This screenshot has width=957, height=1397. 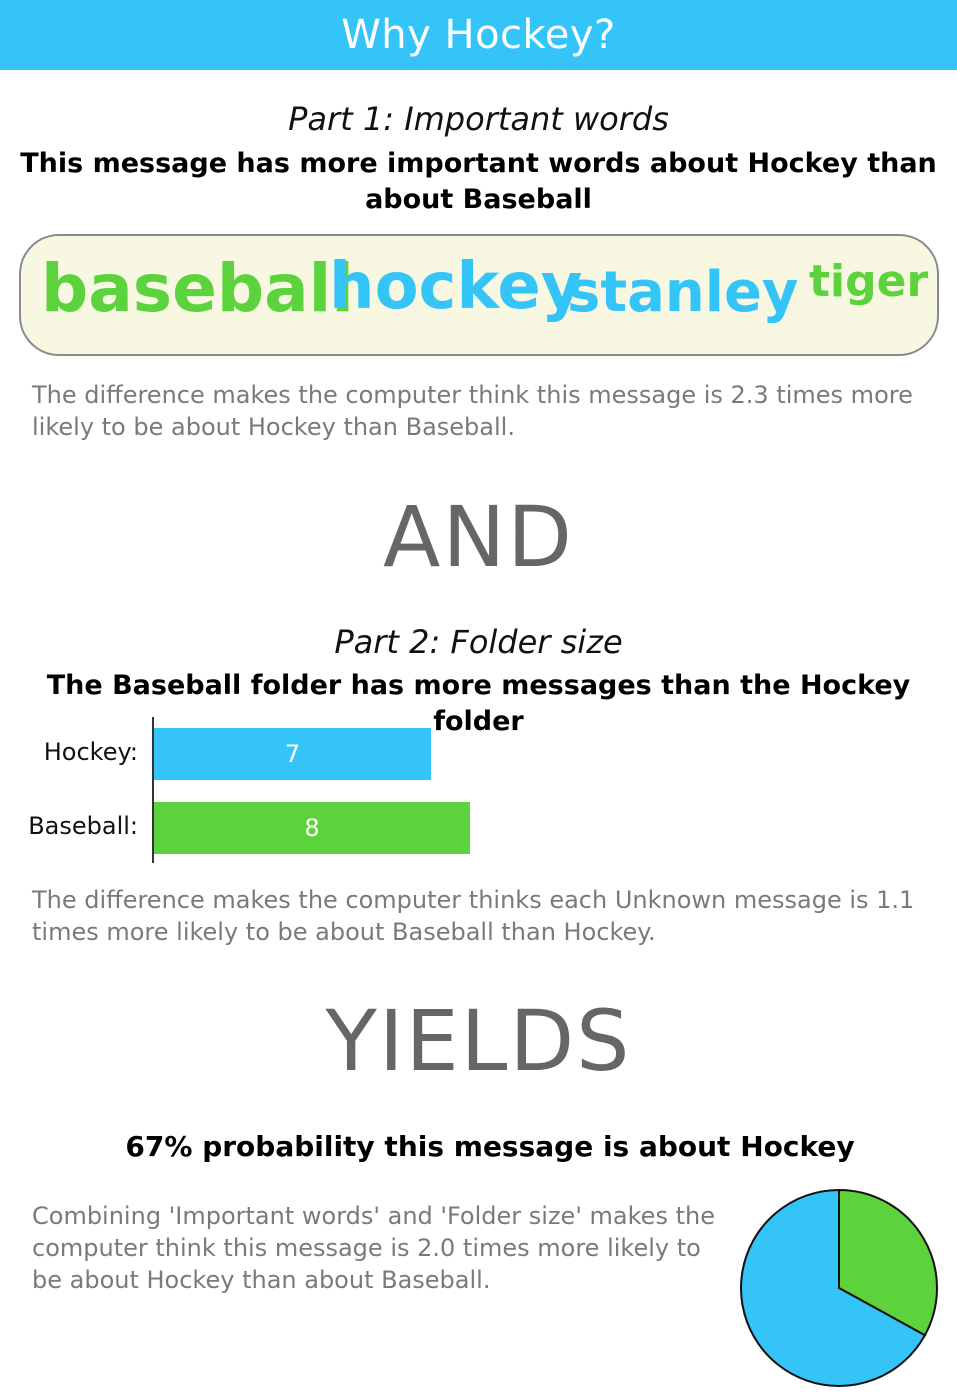 What do you see at coordinates (90, 752) in the screenshot?
I see `bar-label-hockey: Hockey:` at bounding box center [90, 752].